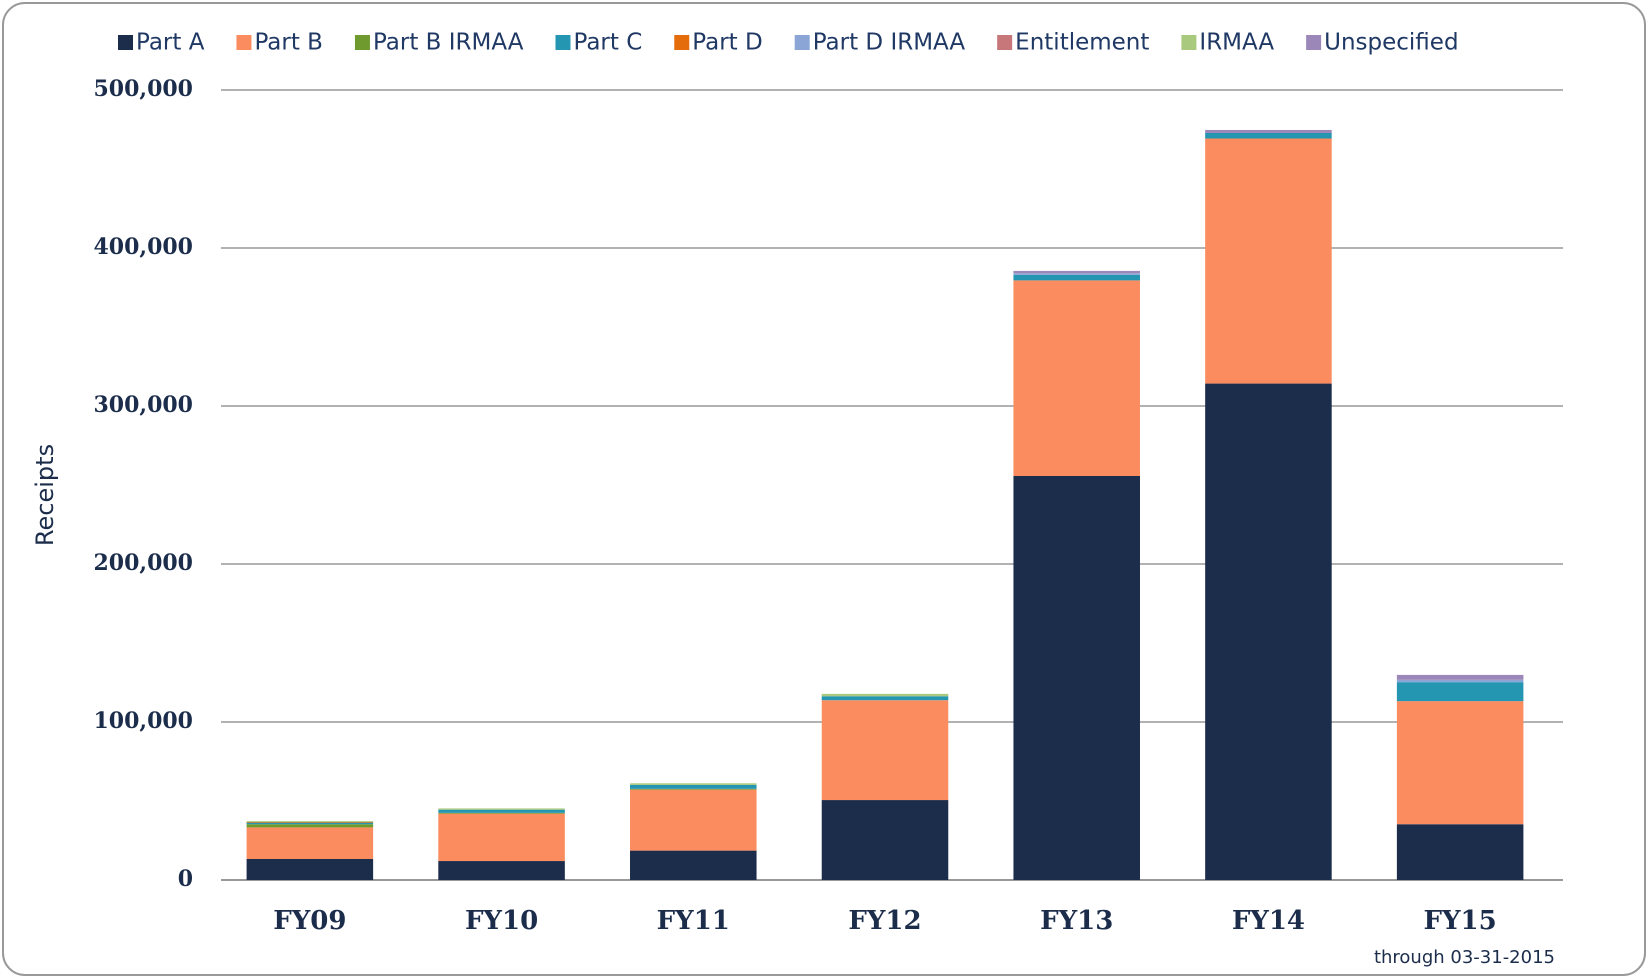 The image size is (1648, 980). I want to click on y-tick-label: 400,000, so click(143, 247).